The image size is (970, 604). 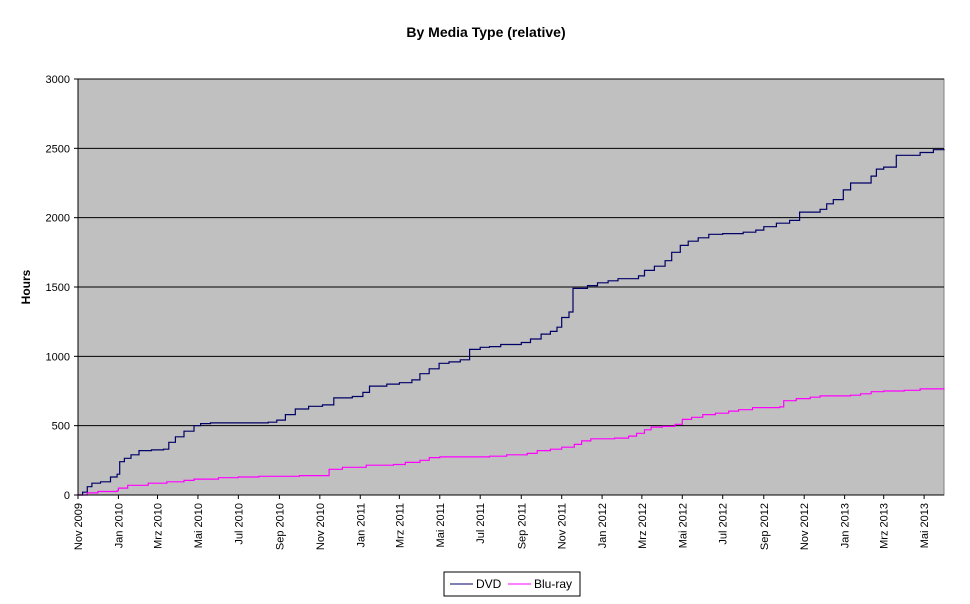 What do you see at coordinates (925, 525) in the screenshot?
I see `x-tick-label: Mai 2013` at bounding box center [925, 525].